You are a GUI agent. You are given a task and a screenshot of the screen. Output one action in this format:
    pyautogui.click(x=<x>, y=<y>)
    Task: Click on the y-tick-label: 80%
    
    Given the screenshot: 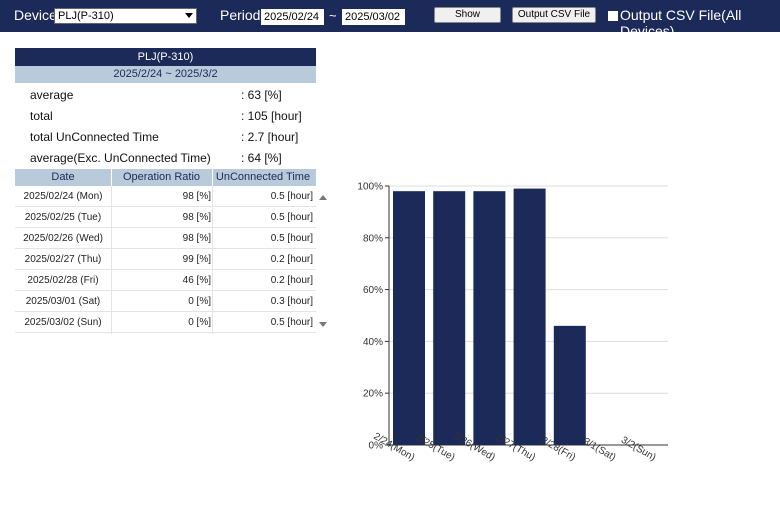 What is the action you would take?
    pyautogui.click(x=373, y=238)
    